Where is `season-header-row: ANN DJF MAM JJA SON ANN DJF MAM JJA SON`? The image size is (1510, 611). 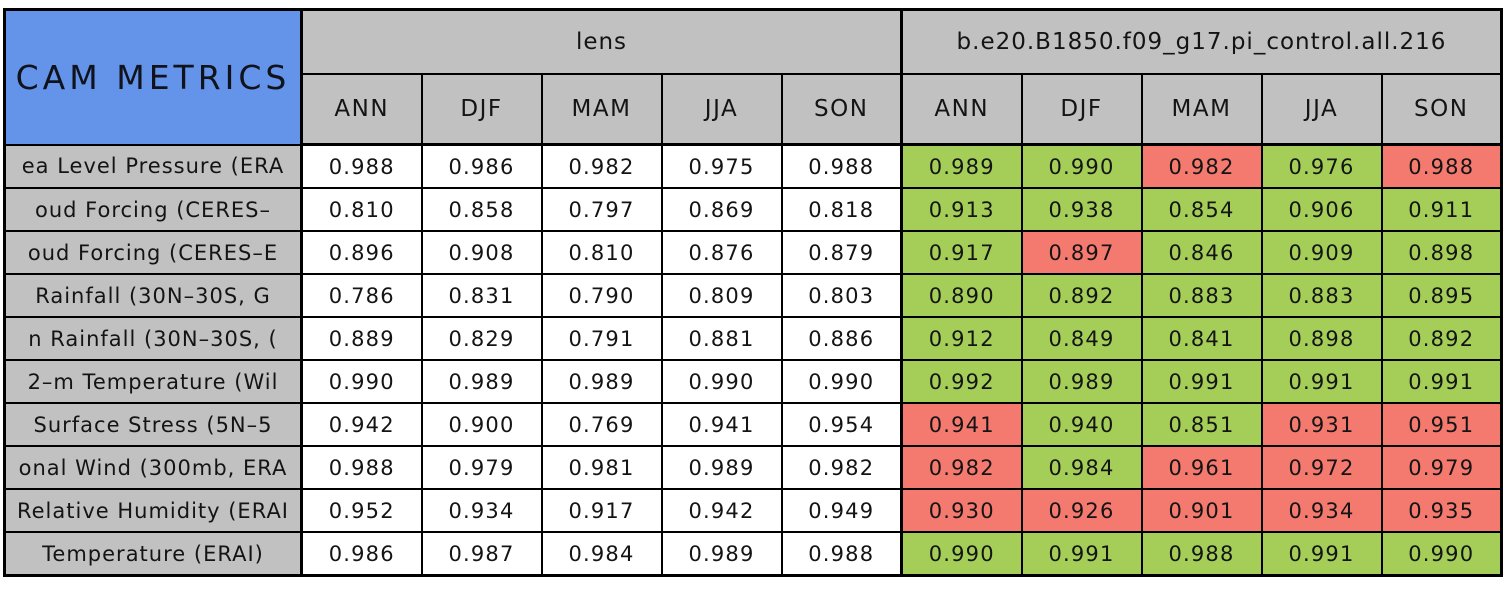 season-header-row: ANN DJF MAM JJA SON ANN DJF MAM JJA SON is located at coordinates (754, 109).